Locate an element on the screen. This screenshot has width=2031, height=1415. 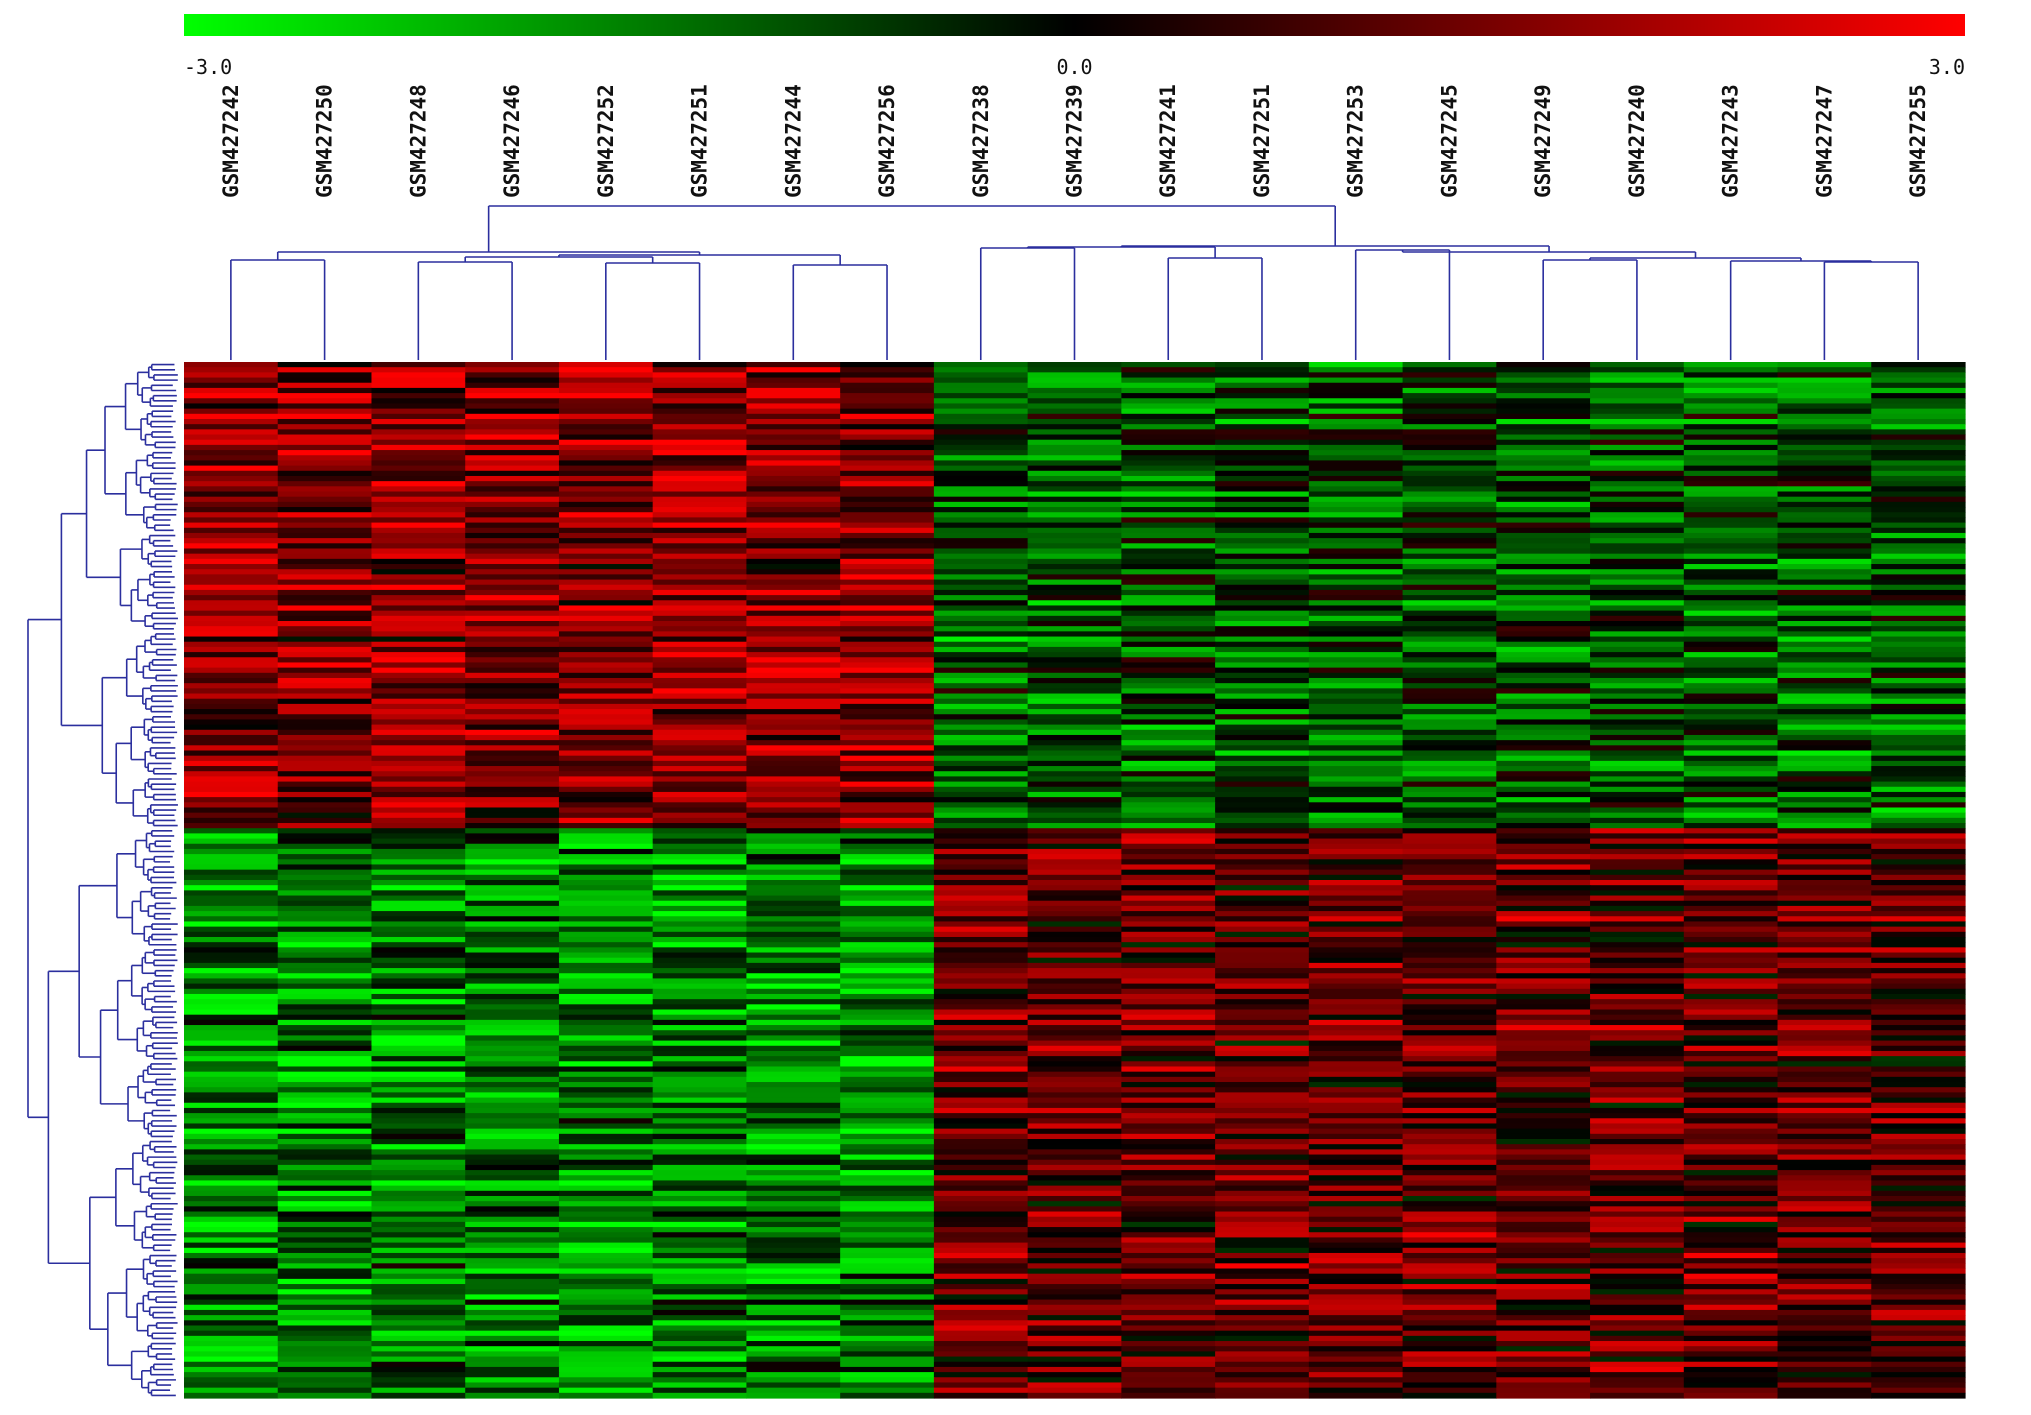
column-label: GSM427238 is located at coordinates (981, 141).